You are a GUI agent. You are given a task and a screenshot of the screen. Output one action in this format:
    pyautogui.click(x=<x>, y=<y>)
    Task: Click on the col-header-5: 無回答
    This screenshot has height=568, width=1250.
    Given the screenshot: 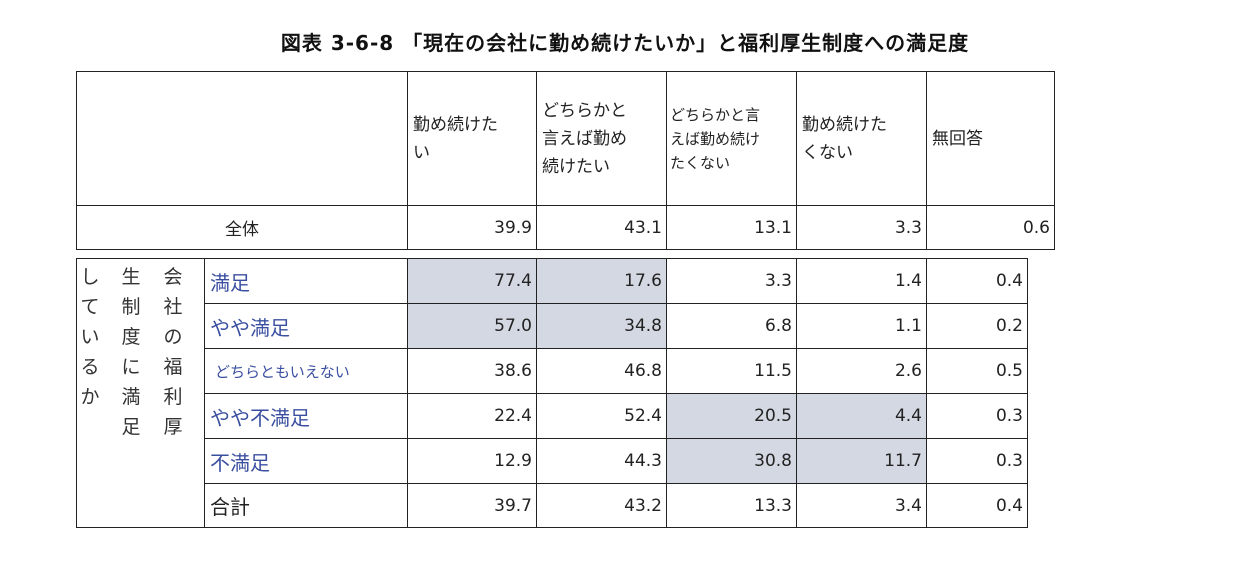 What is the action you would take?
    pyautogui.click(x=990, y=138)
    